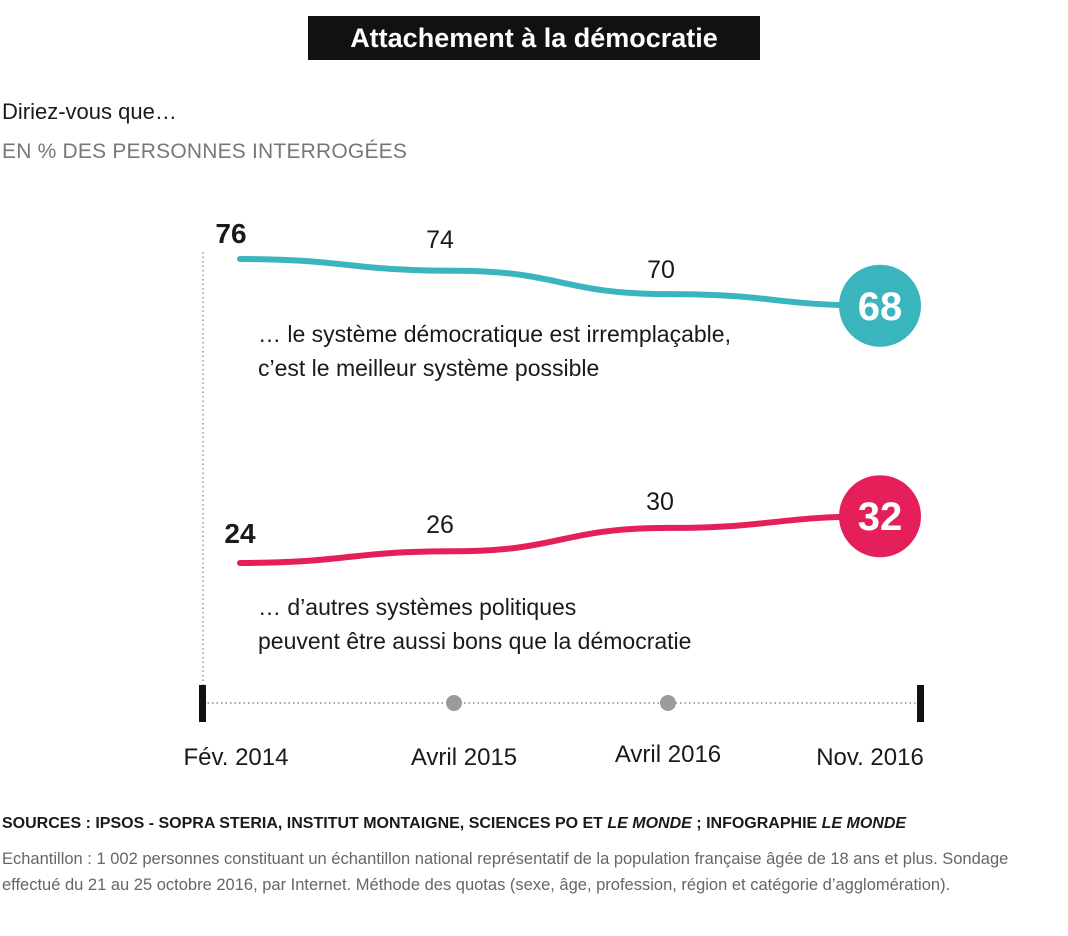 This screenshot has height=936, width=1068. Describe the element at coordinates (920, 703) in the screenshot. I see `axis-end-tick` at that location.